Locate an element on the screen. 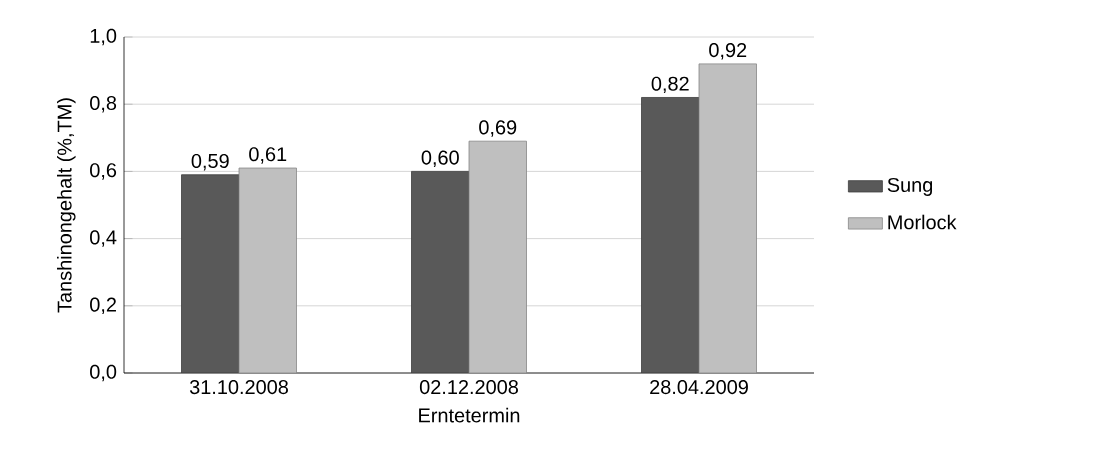  x-tick-label: 02.12.2008 is located at coordinates (468, 387).